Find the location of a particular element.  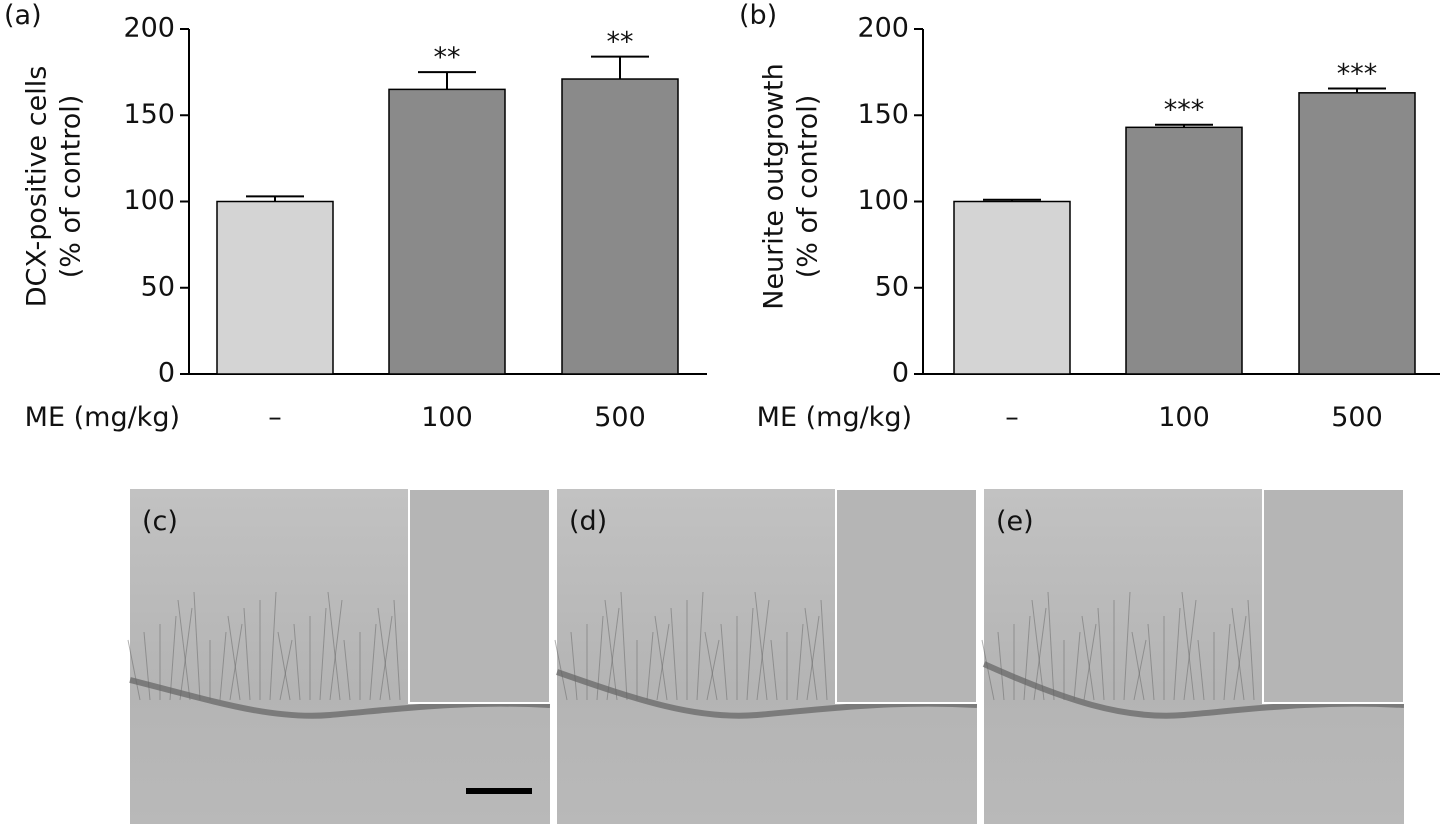

scale-bar is located at coordinates (499, 791).